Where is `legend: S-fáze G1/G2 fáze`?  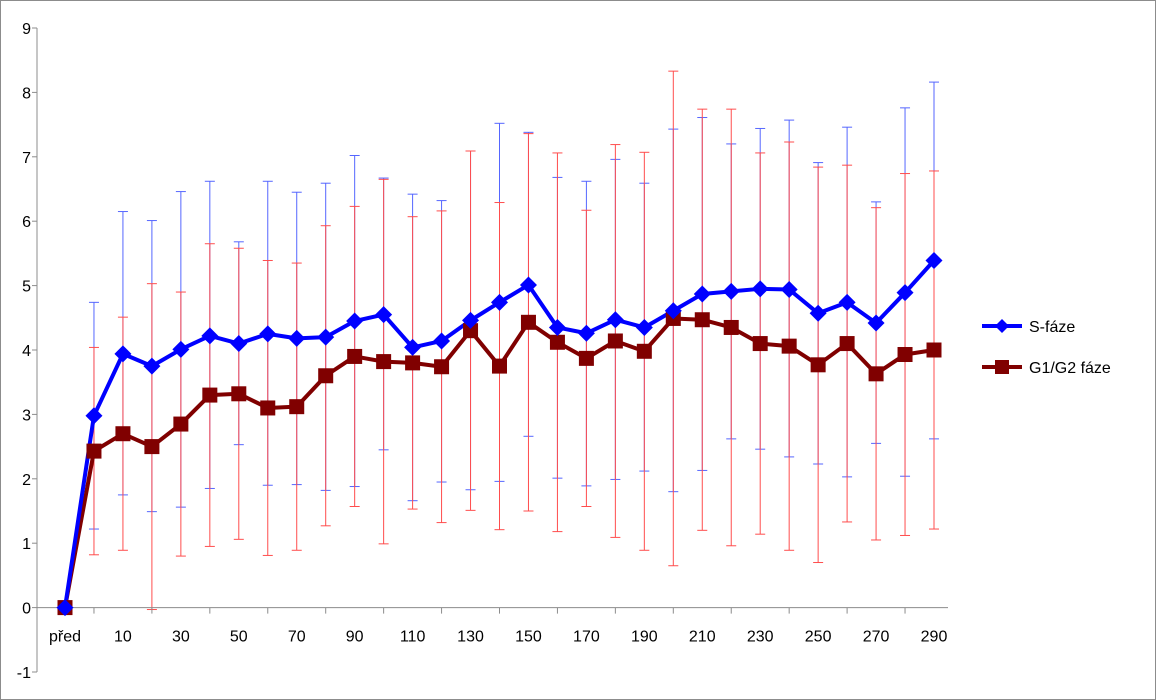
legend: S-fáze G1/G2 fáze is located at coordinates (1046, 348).